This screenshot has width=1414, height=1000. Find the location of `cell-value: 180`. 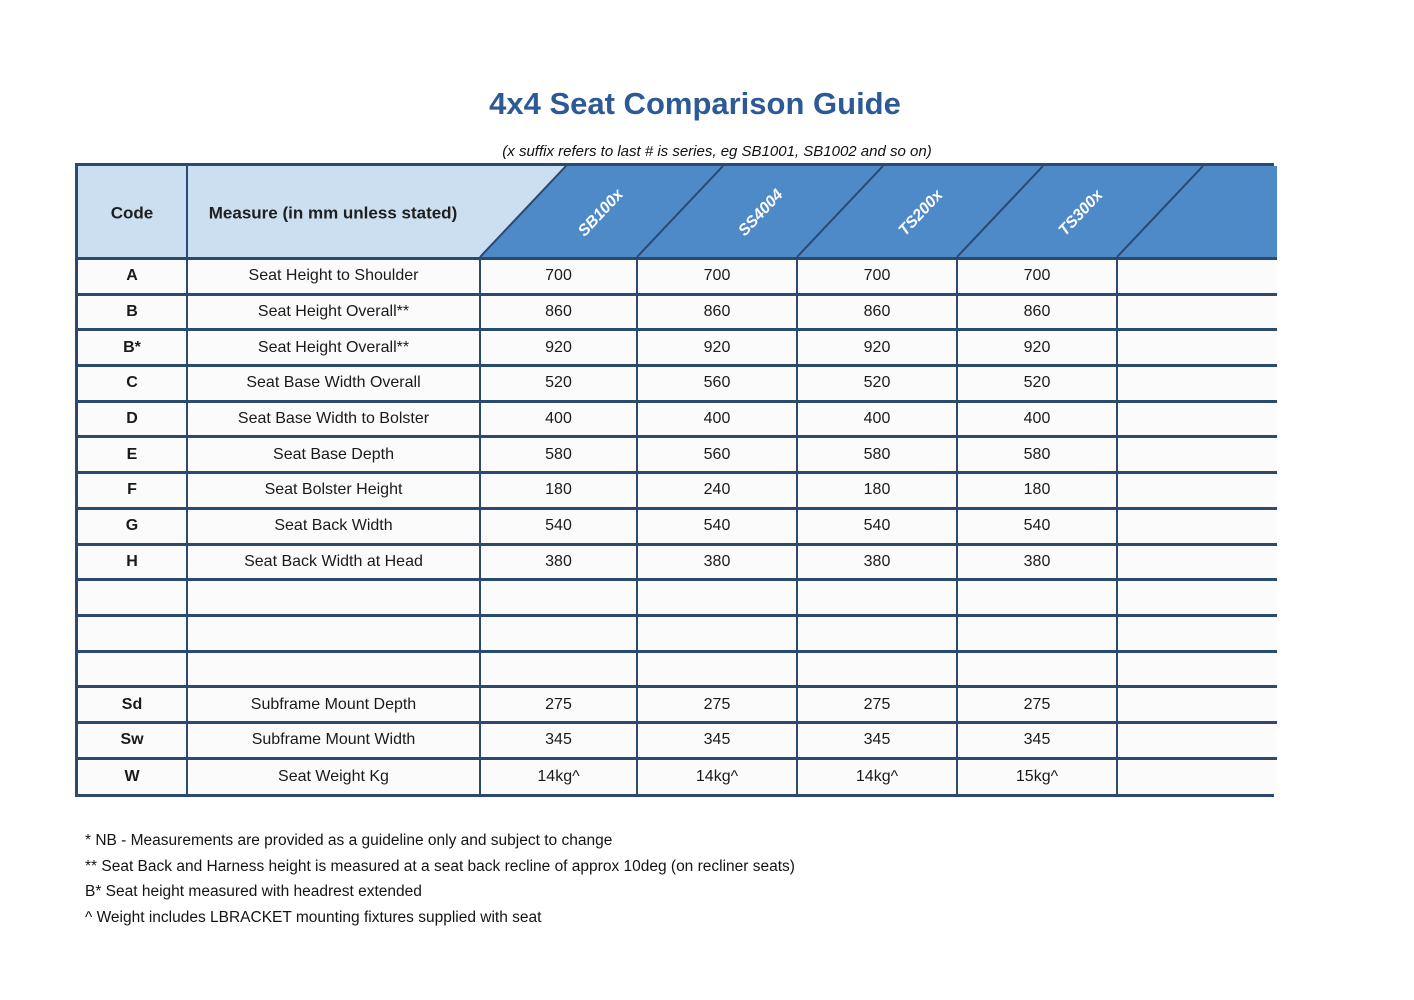

cell-value: 180 is located at coordinates (558, 490).